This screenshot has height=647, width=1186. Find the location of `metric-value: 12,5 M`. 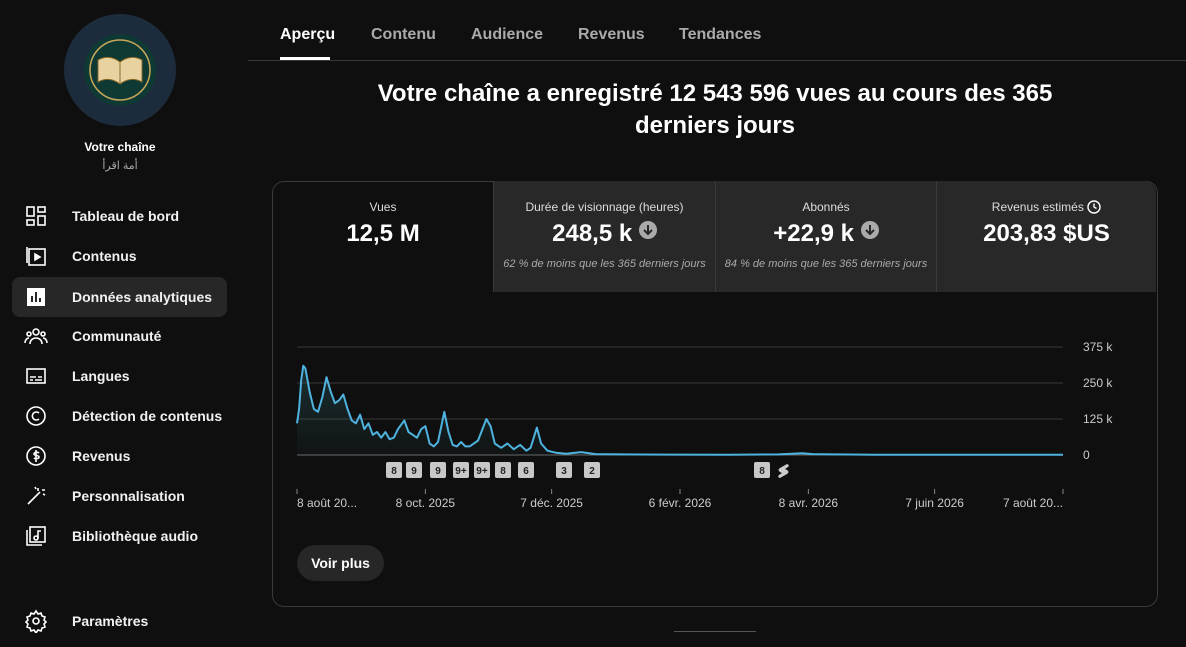

metric-value: 12,5 M is located at coordinates (383, 233).